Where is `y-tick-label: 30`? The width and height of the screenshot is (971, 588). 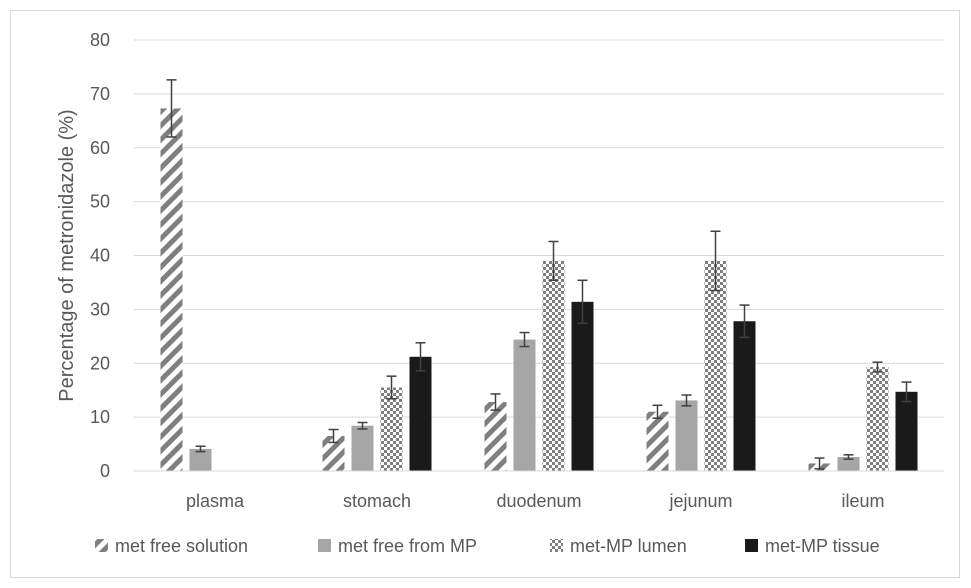 y-tick-label: 30 is located at coordinates (100, 309).